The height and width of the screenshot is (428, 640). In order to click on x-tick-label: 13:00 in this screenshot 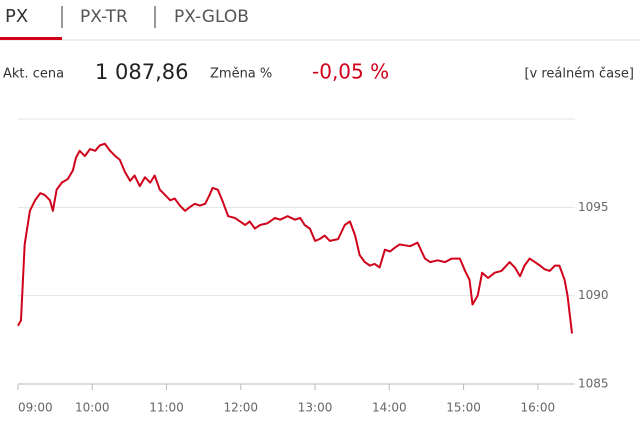, I will do `click(315, 408)`.